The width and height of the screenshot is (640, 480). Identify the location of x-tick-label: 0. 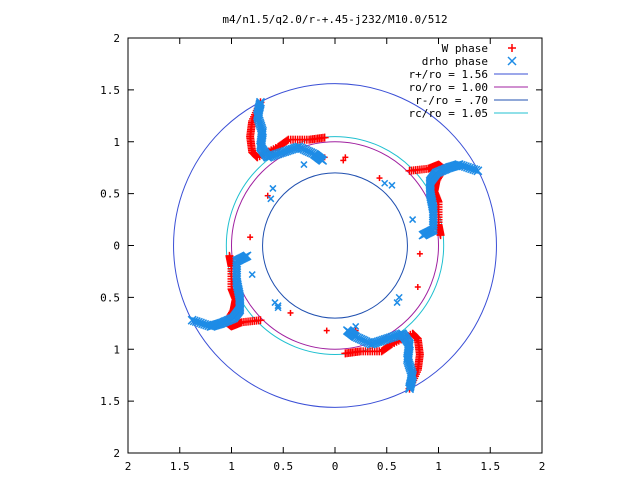
(335, 466).